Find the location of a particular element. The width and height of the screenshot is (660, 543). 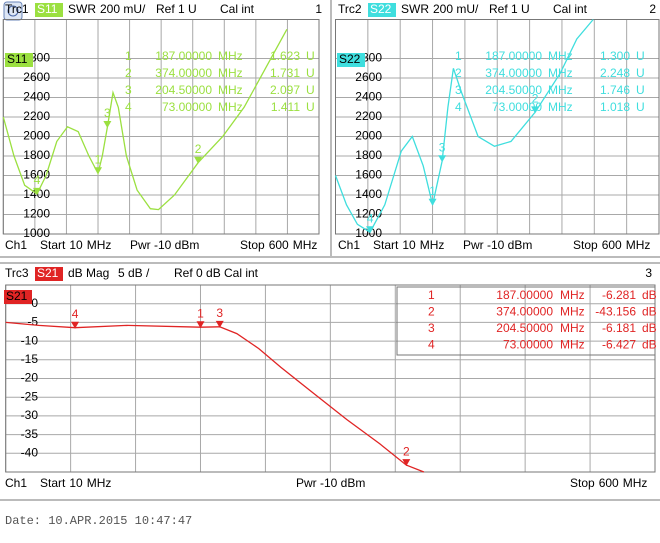

stop-frequency-part: MHz is located at coordinates (638, 245).